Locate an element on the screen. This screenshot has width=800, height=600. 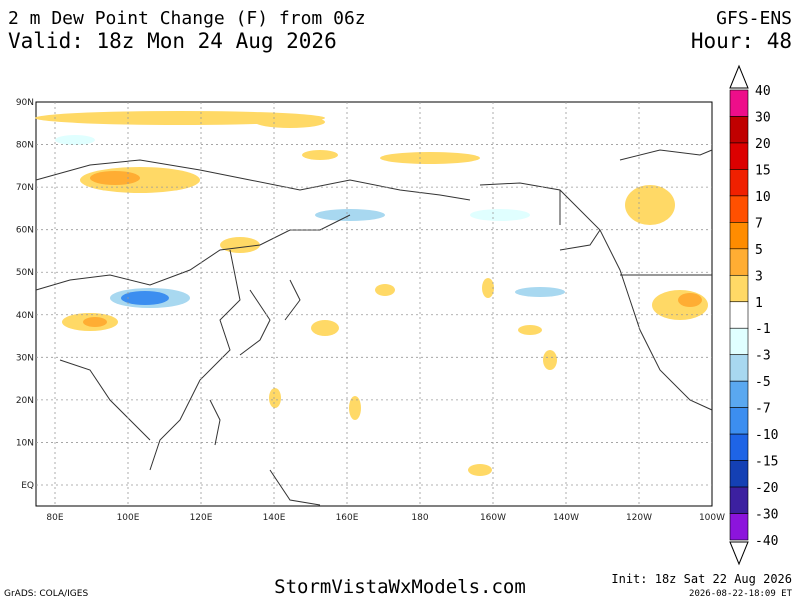
lat-label: 20N is located at coordinates (25, 401).